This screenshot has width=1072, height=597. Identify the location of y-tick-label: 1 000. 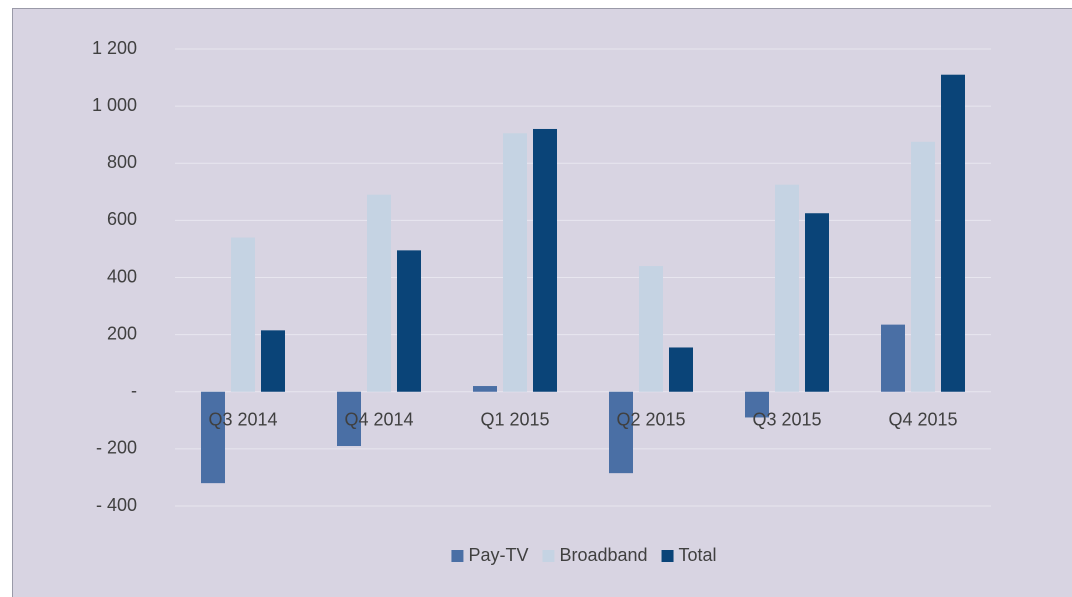
(114, 105).